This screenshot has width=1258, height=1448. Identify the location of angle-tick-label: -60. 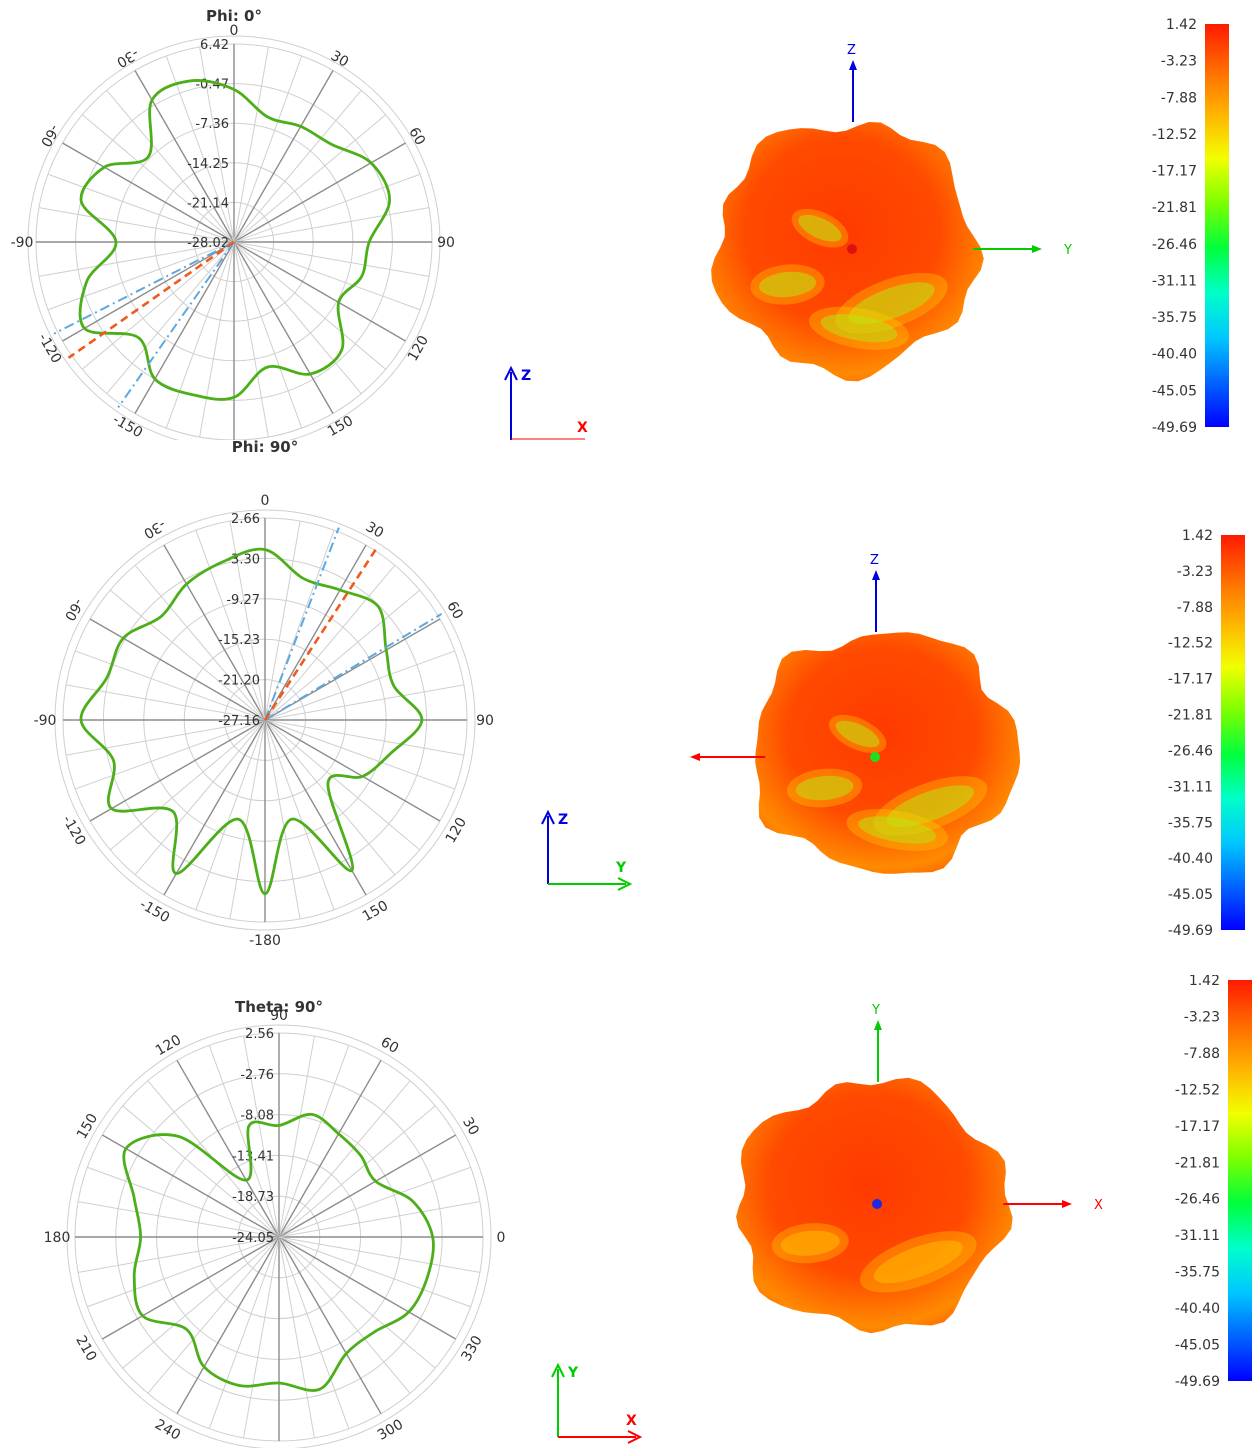
(49, 136).